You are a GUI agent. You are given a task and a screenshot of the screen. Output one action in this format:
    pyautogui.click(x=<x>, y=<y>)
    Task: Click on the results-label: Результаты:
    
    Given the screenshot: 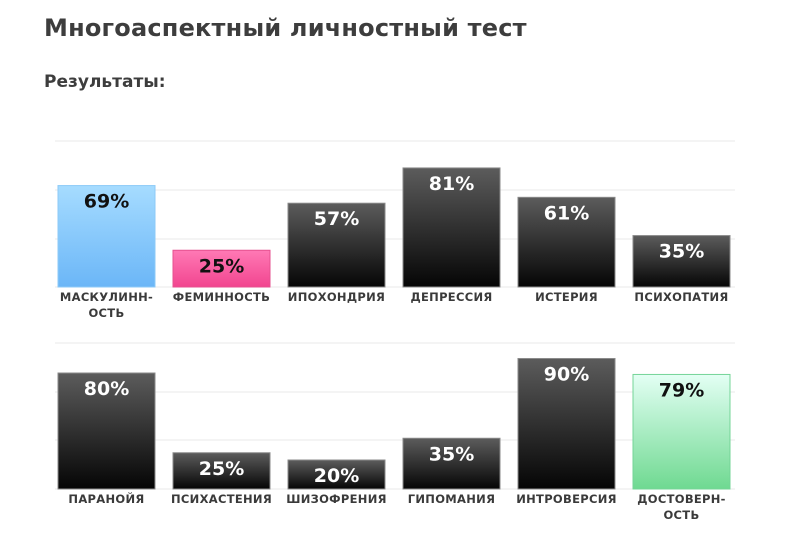 What is the action you would take?
    pyautogui.click(x=105, y=82)
    